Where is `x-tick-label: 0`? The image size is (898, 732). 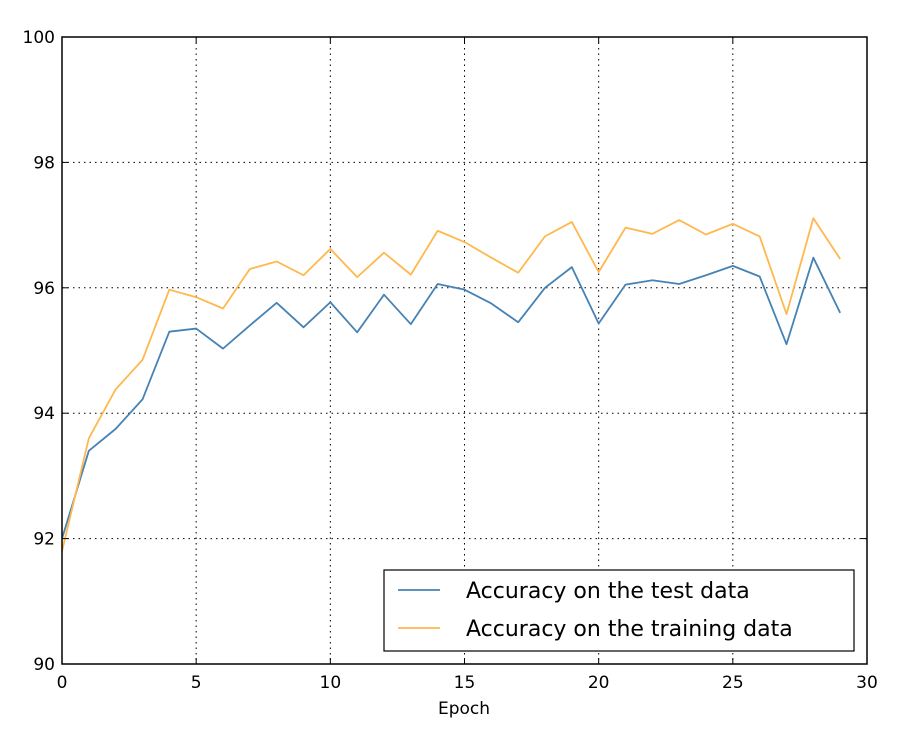 x-tick-label: 0 is located at coordinates (62, 683).